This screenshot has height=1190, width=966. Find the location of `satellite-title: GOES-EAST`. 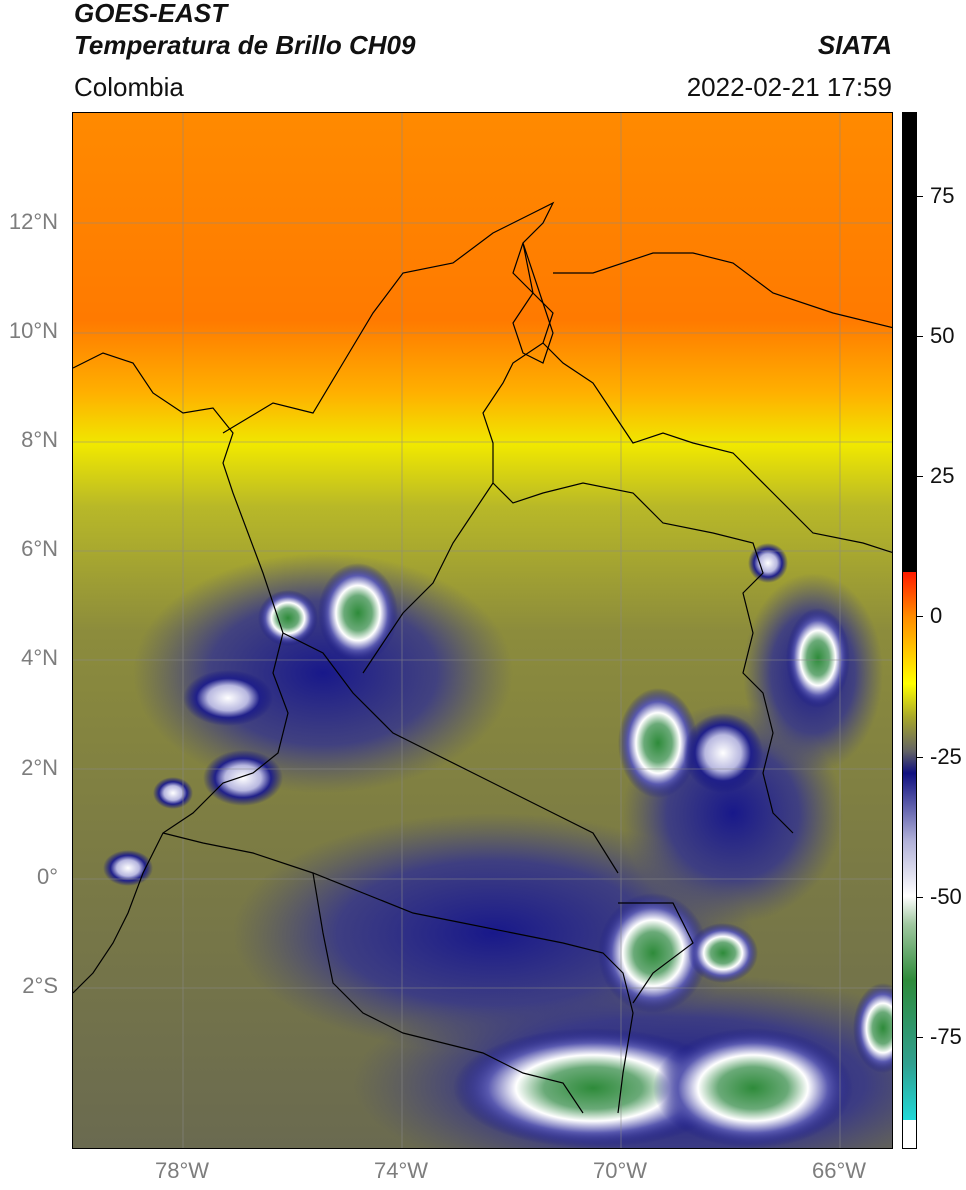

satellite-title: GOES-EAST is located at coordinates (151, 14).